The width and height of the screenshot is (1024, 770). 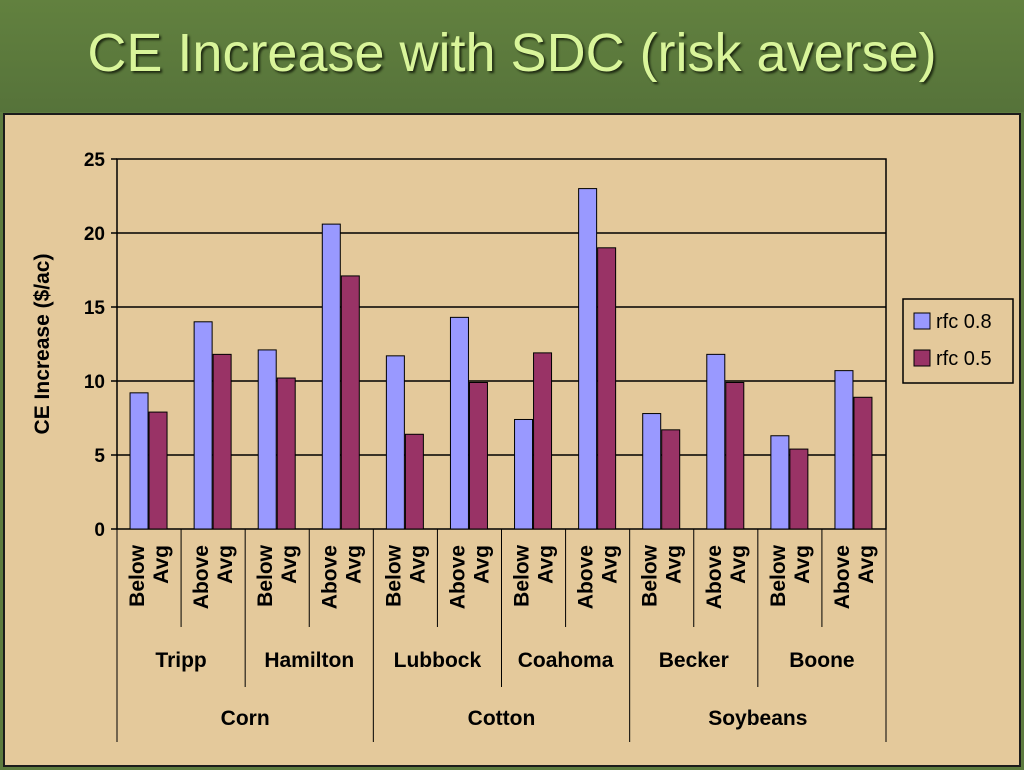 I want to click on x-group-label: Coahoma, so click(x=566, y=660).